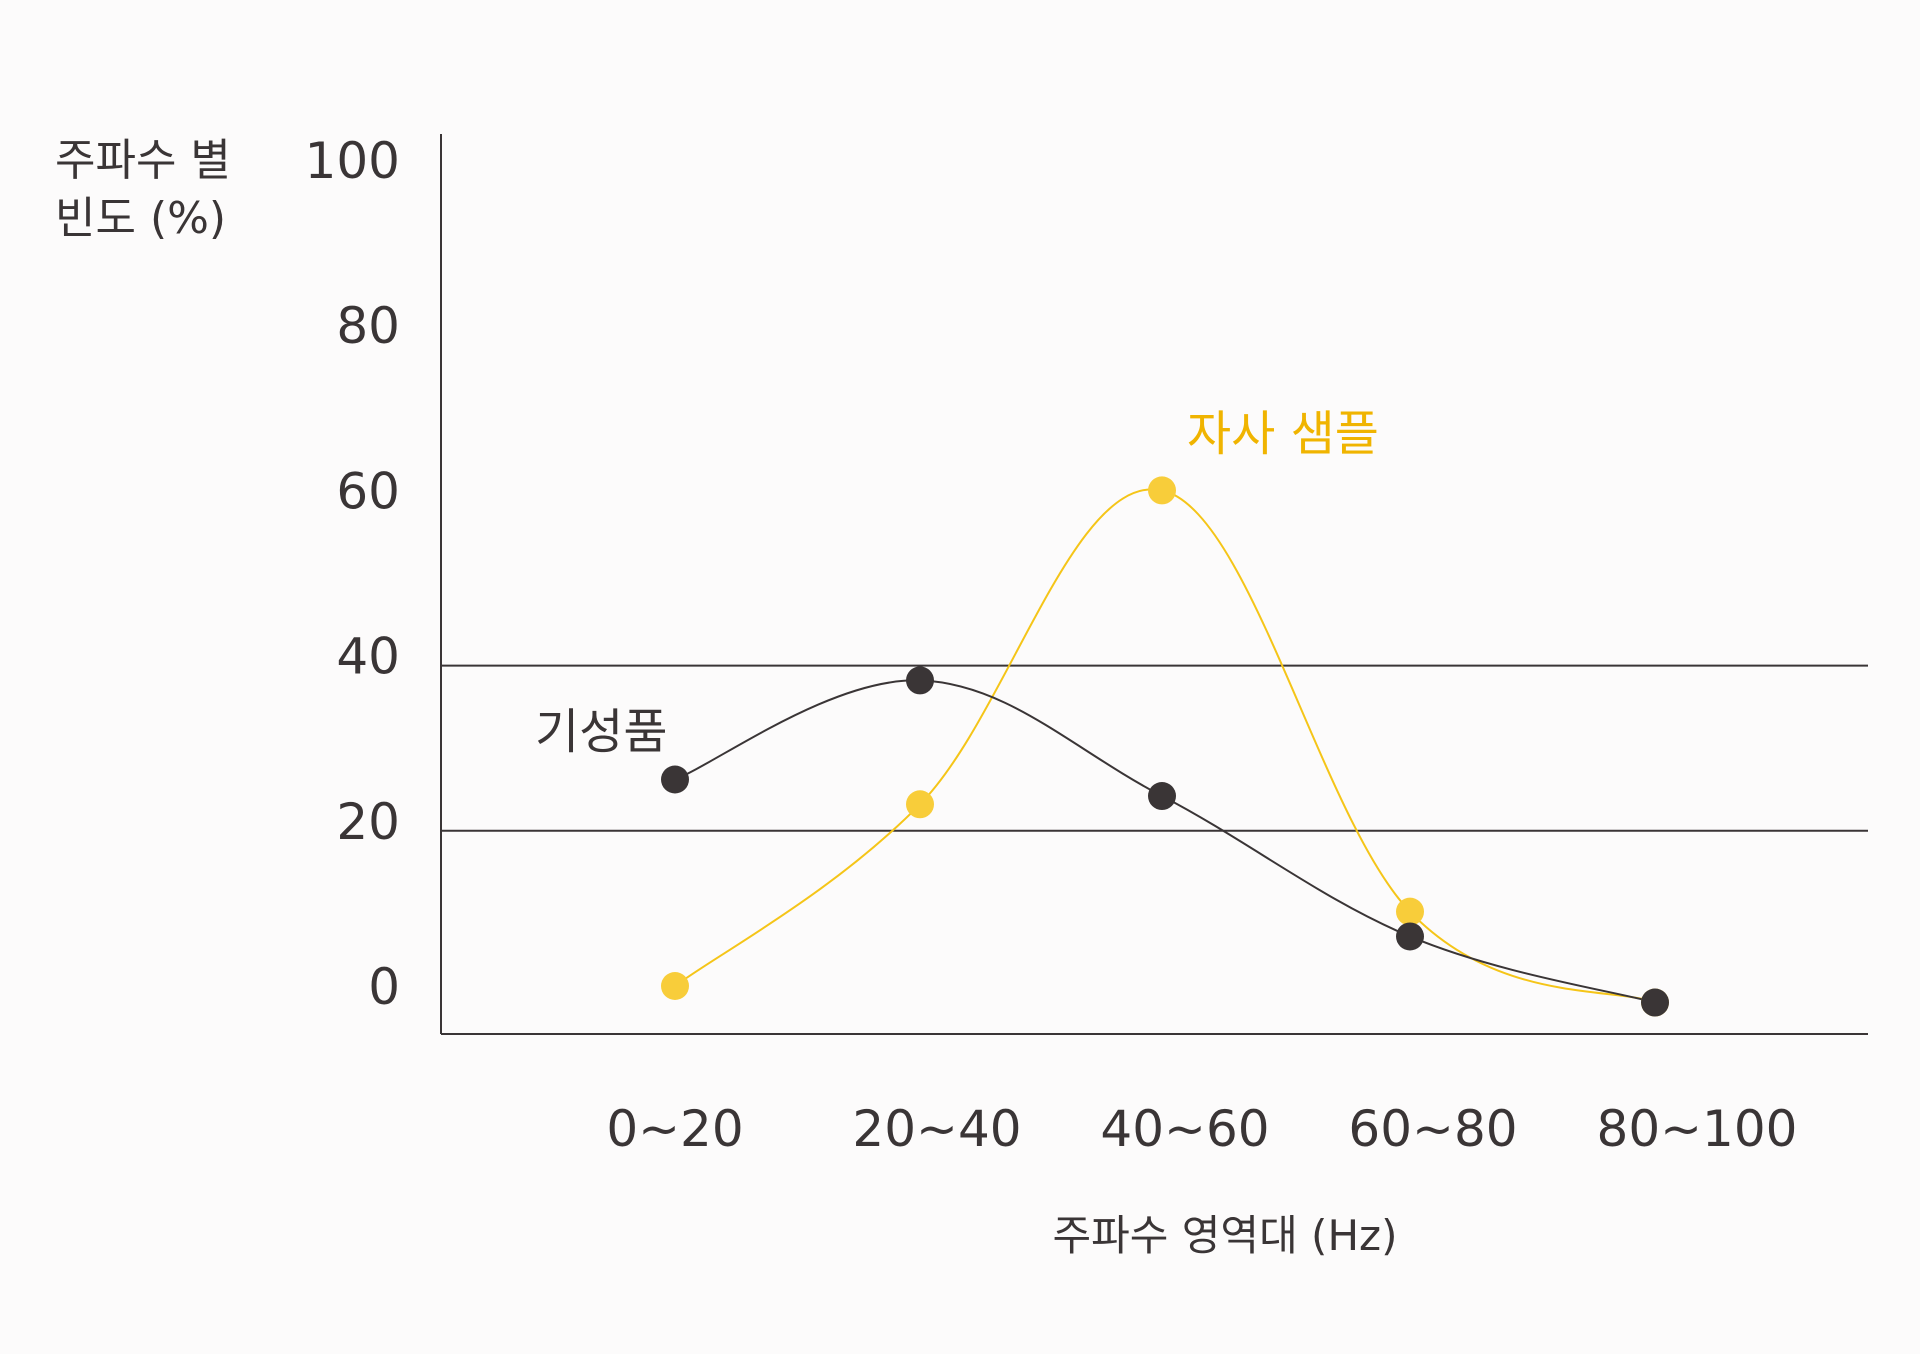  I want to click on x-tick-labels: 0~20 20~40 40~60 60~80 80~100, so click(1201, 1129).